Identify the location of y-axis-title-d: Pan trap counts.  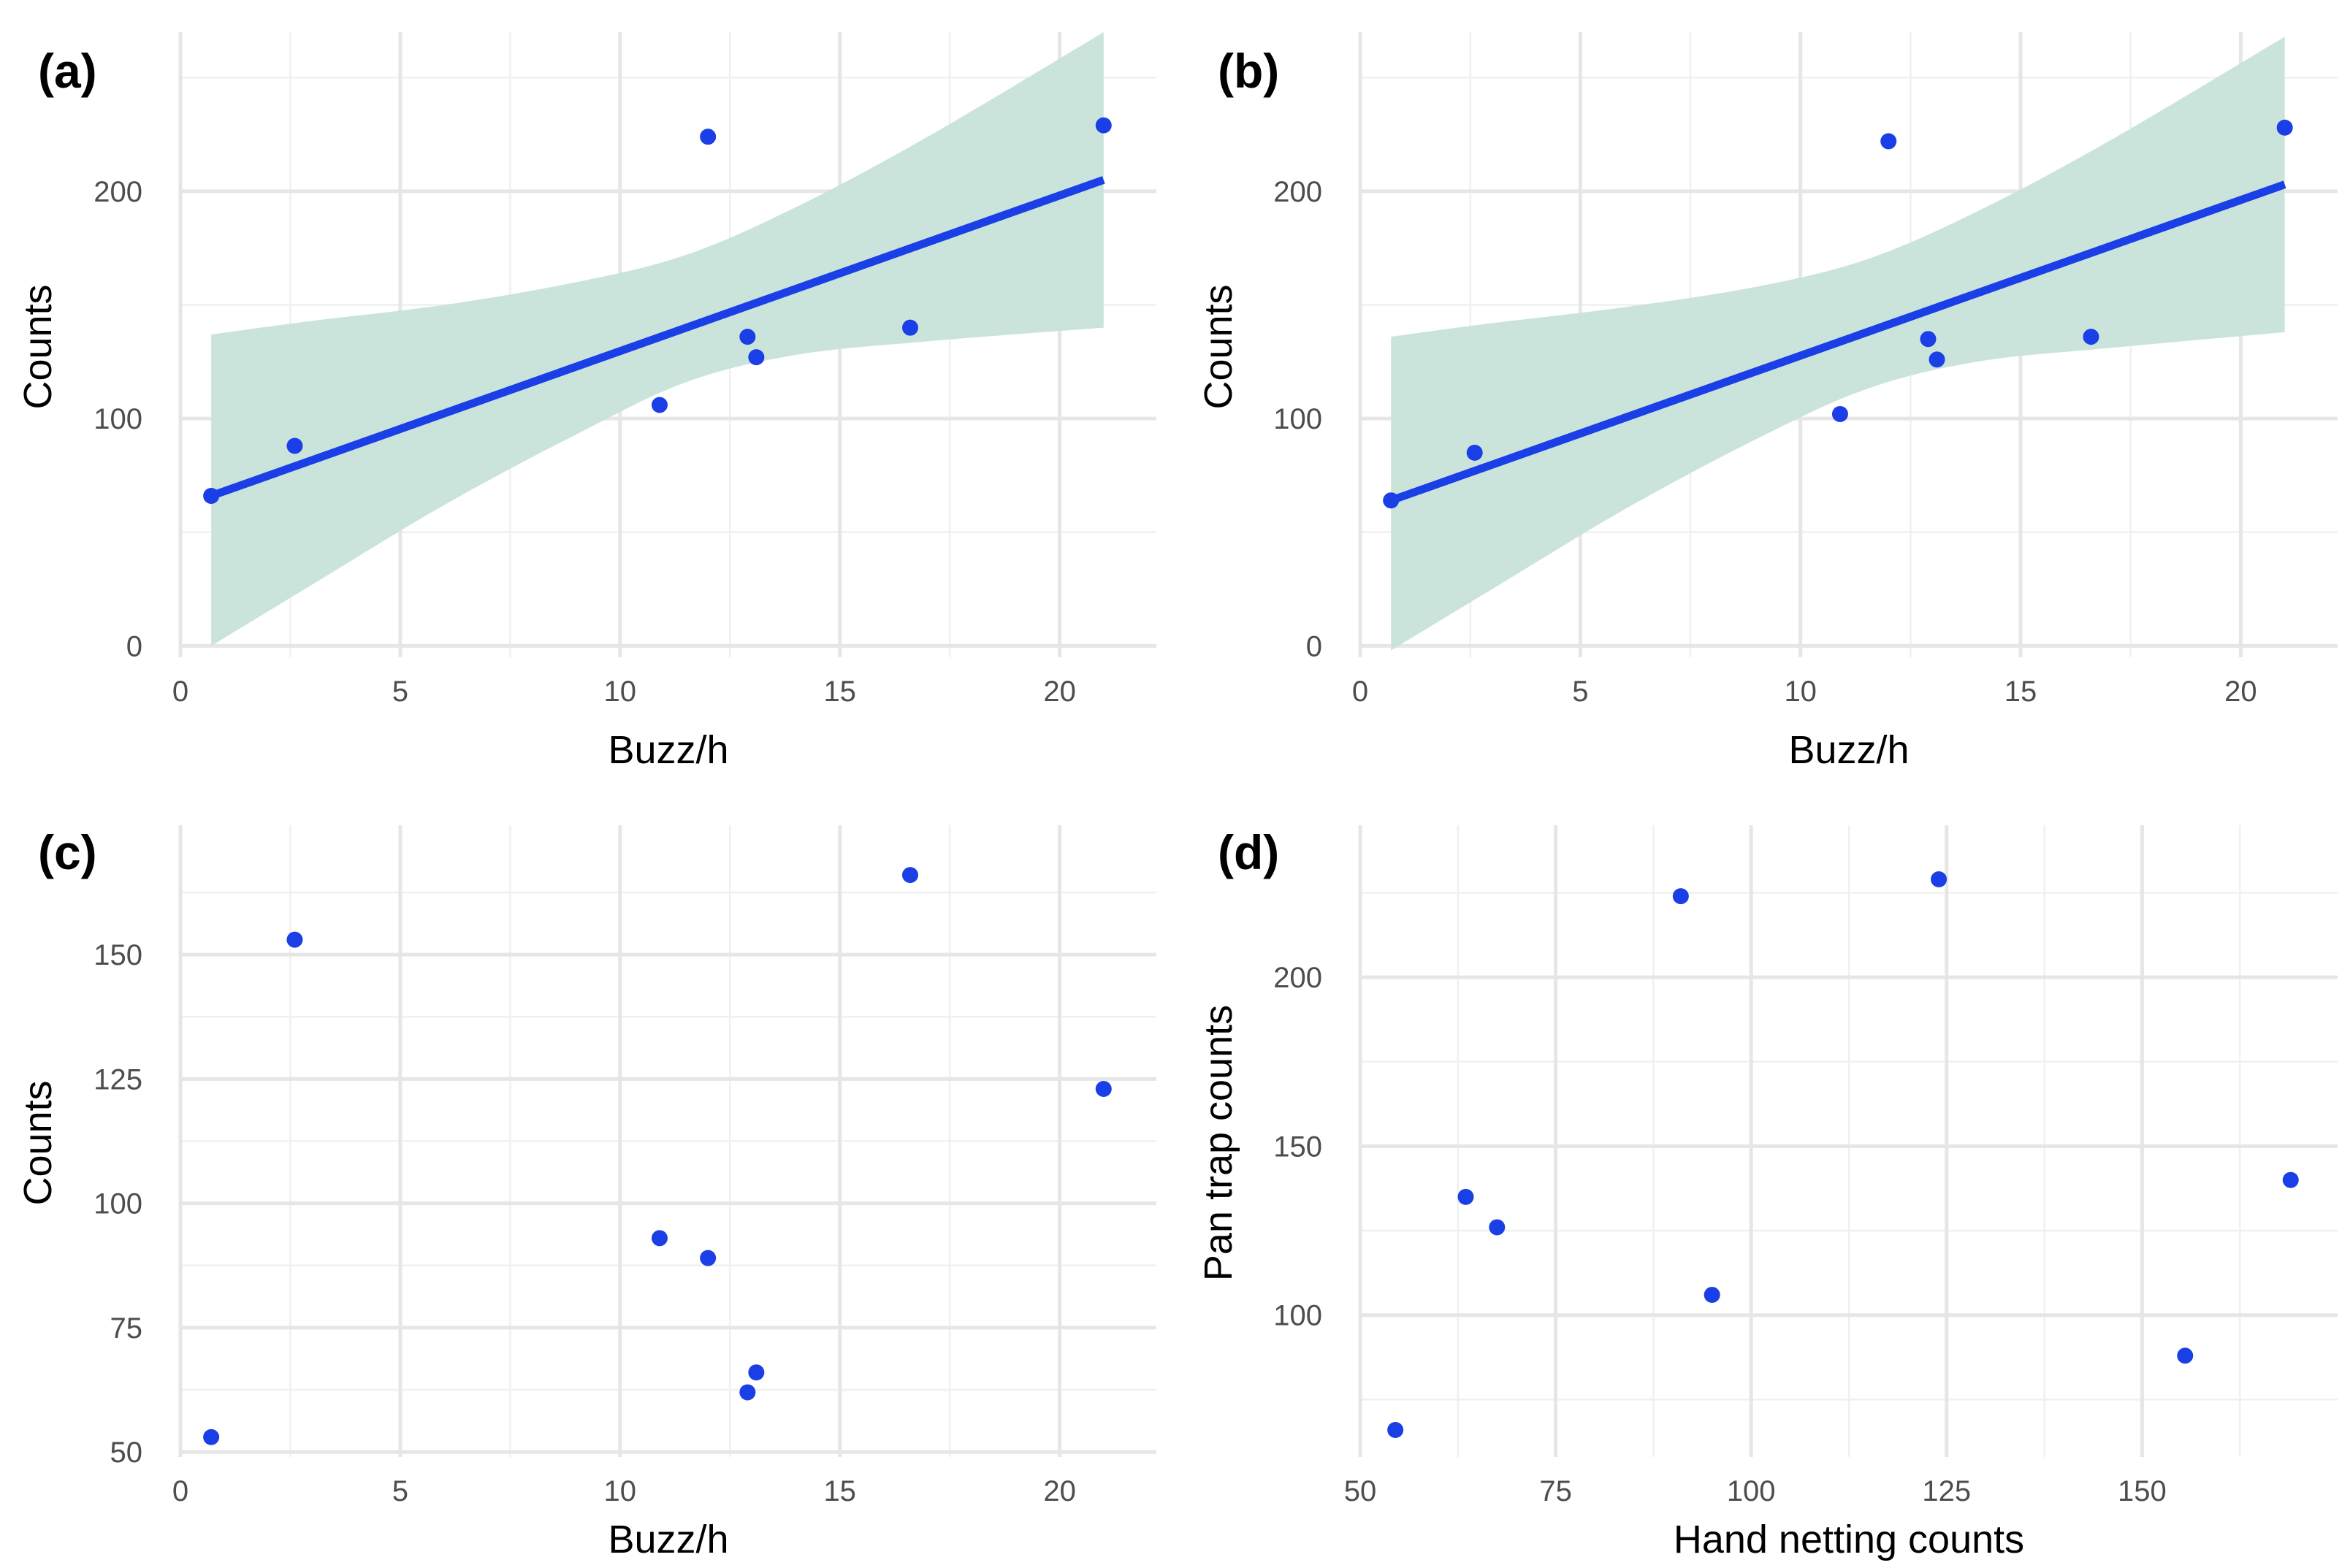
(1218, 1143).